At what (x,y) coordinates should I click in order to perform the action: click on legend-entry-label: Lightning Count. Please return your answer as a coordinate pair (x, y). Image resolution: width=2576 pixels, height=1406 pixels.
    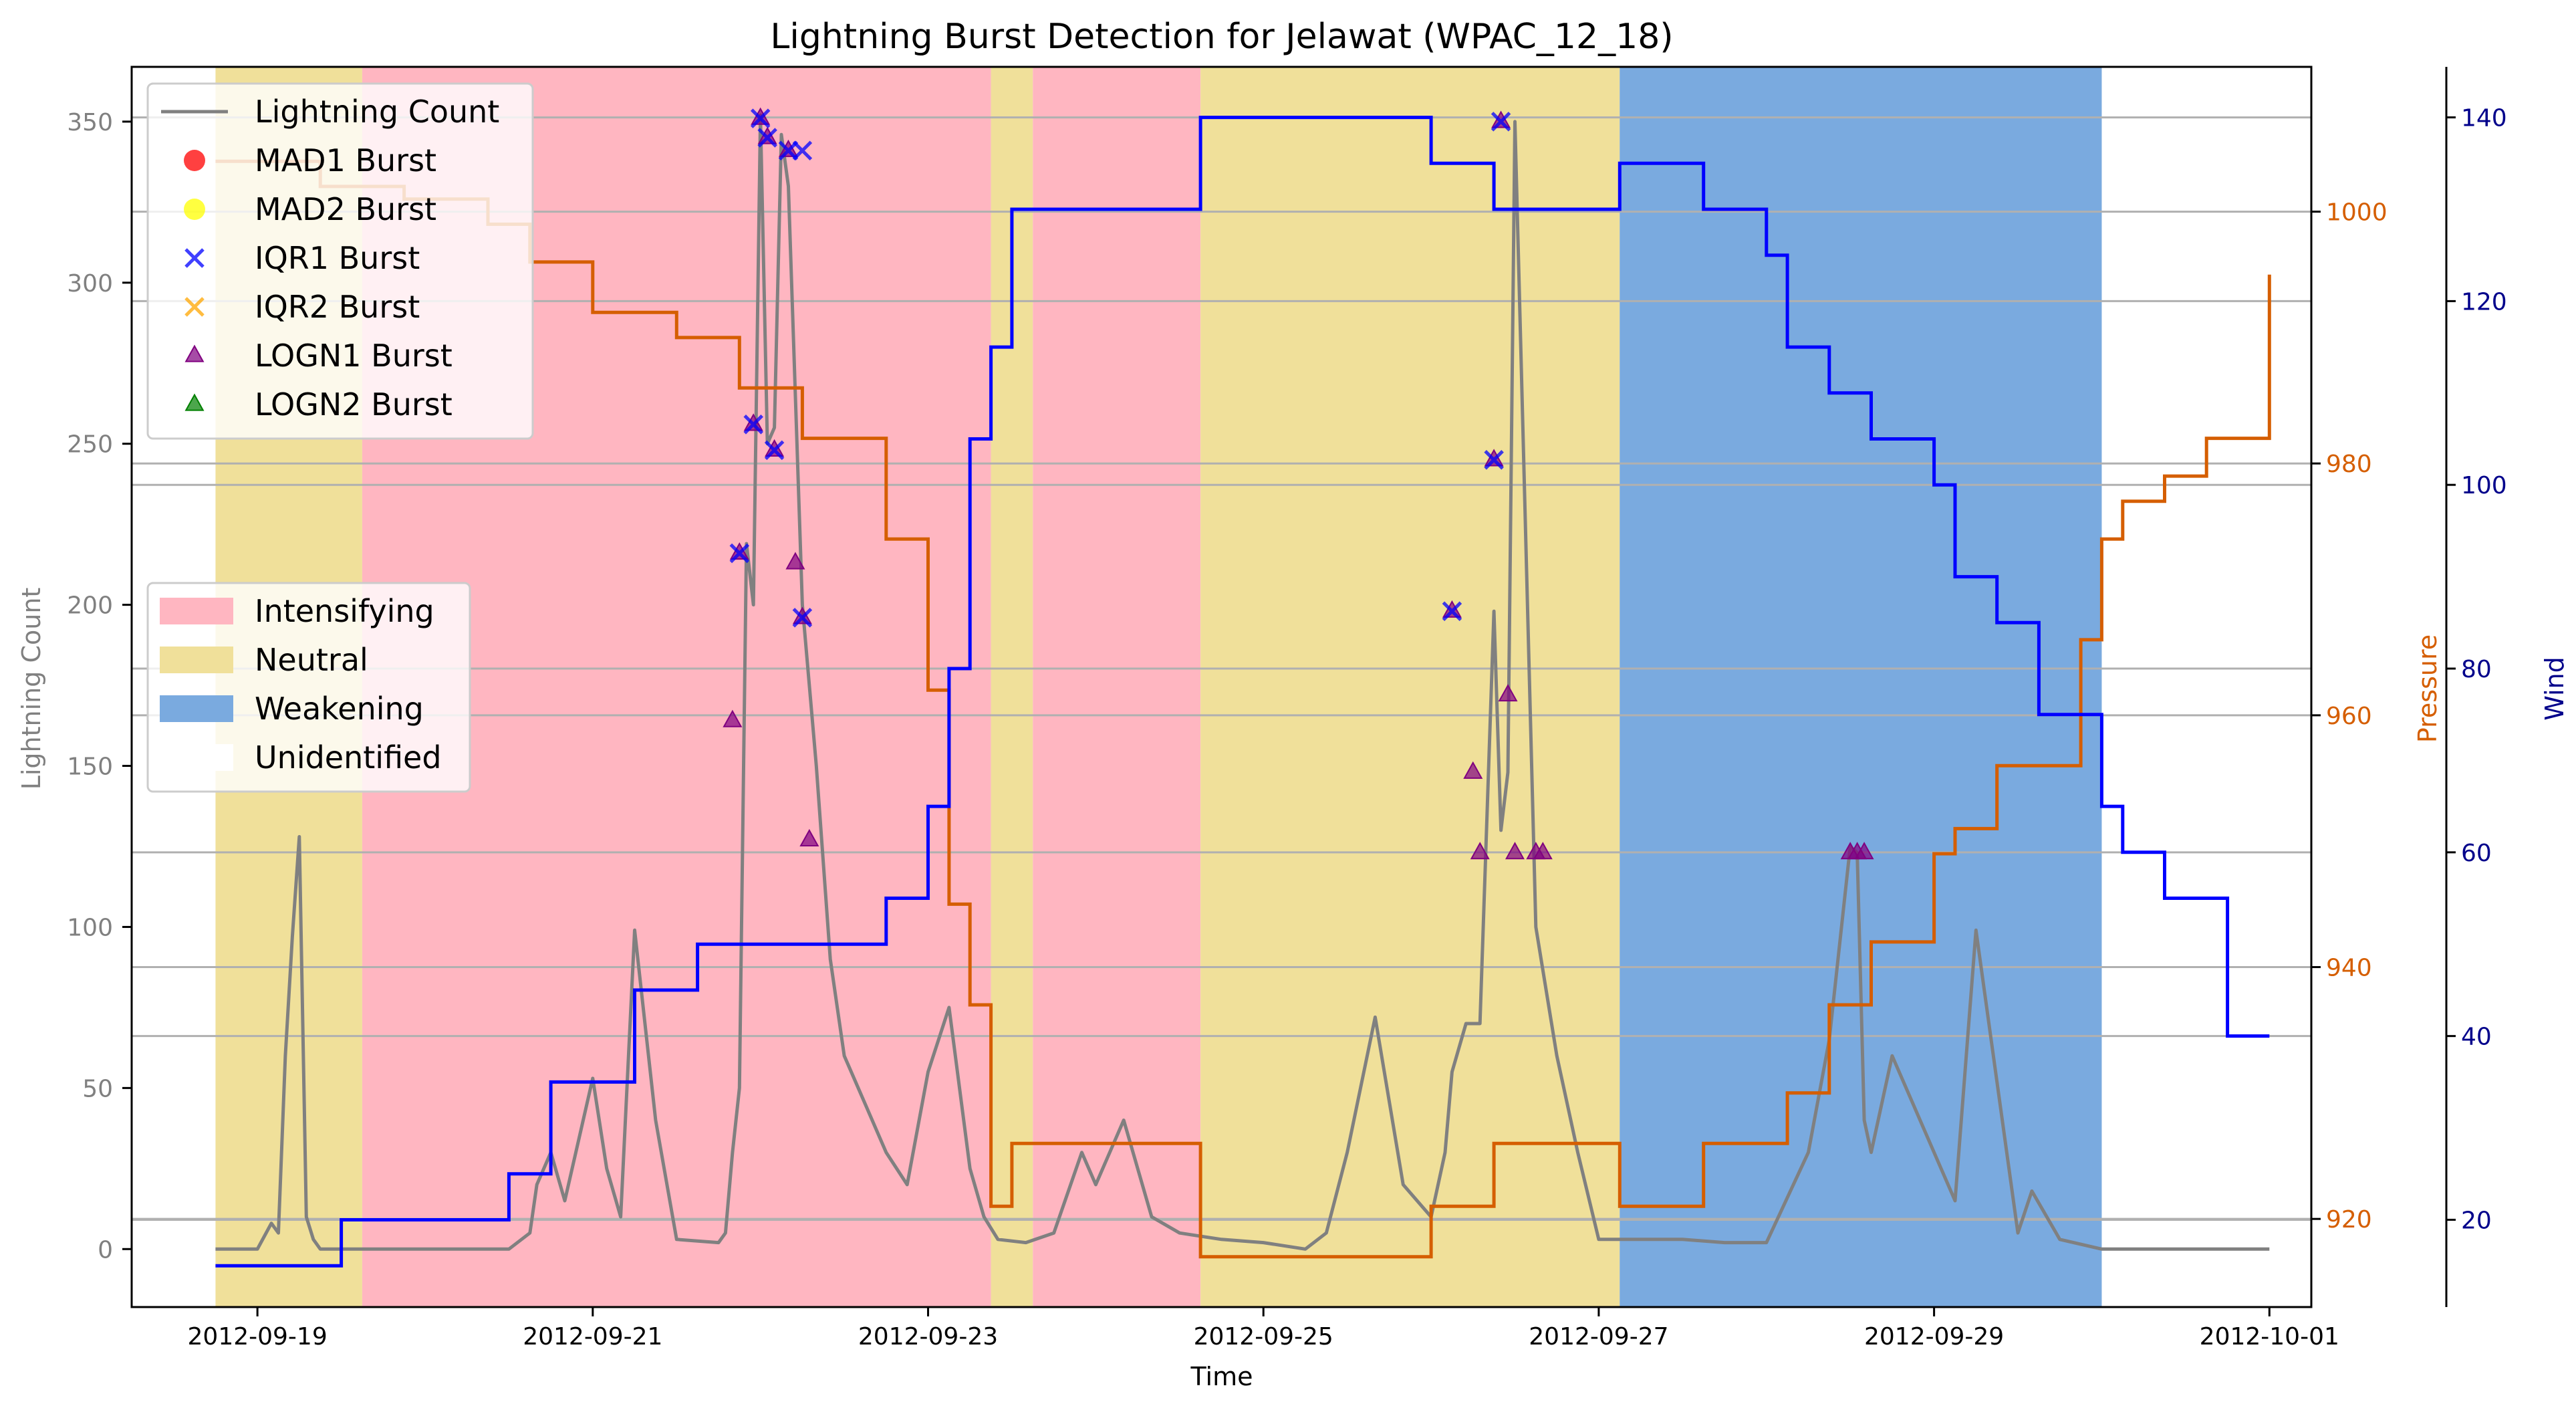
    Looking at the image, I should click on (377, 112).